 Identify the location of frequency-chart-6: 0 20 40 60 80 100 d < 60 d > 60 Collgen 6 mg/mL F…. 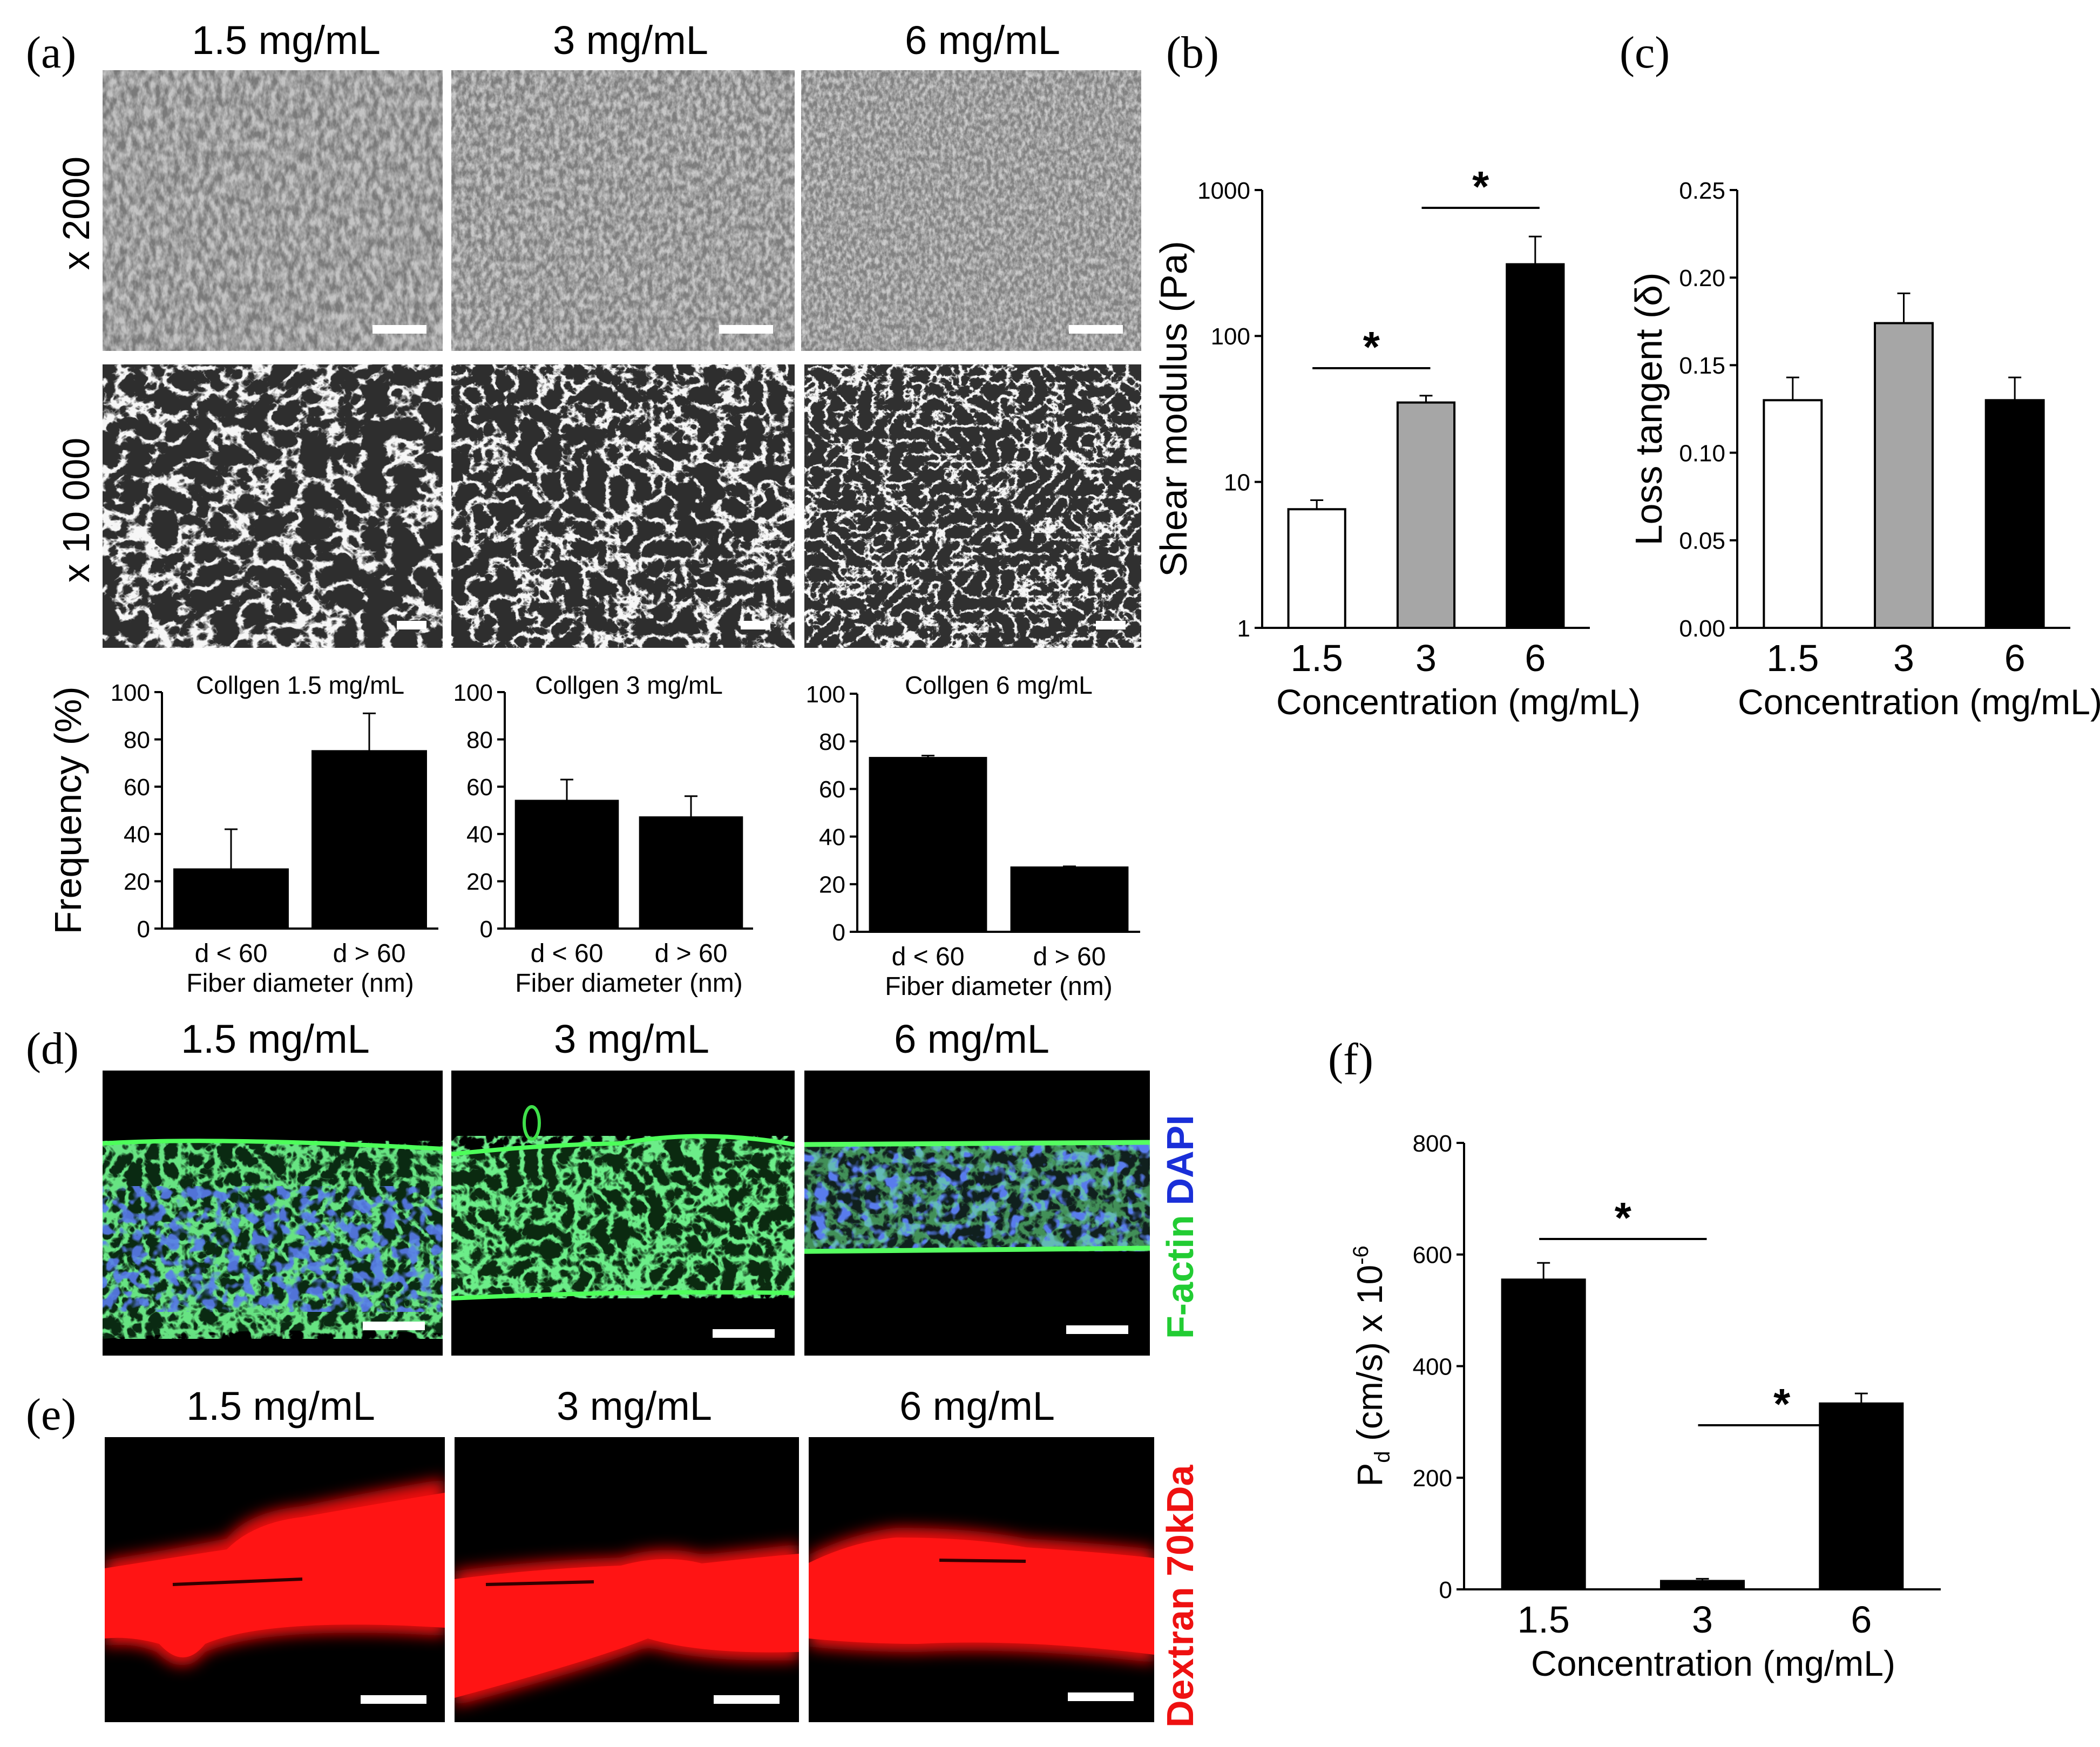
(973, 836).